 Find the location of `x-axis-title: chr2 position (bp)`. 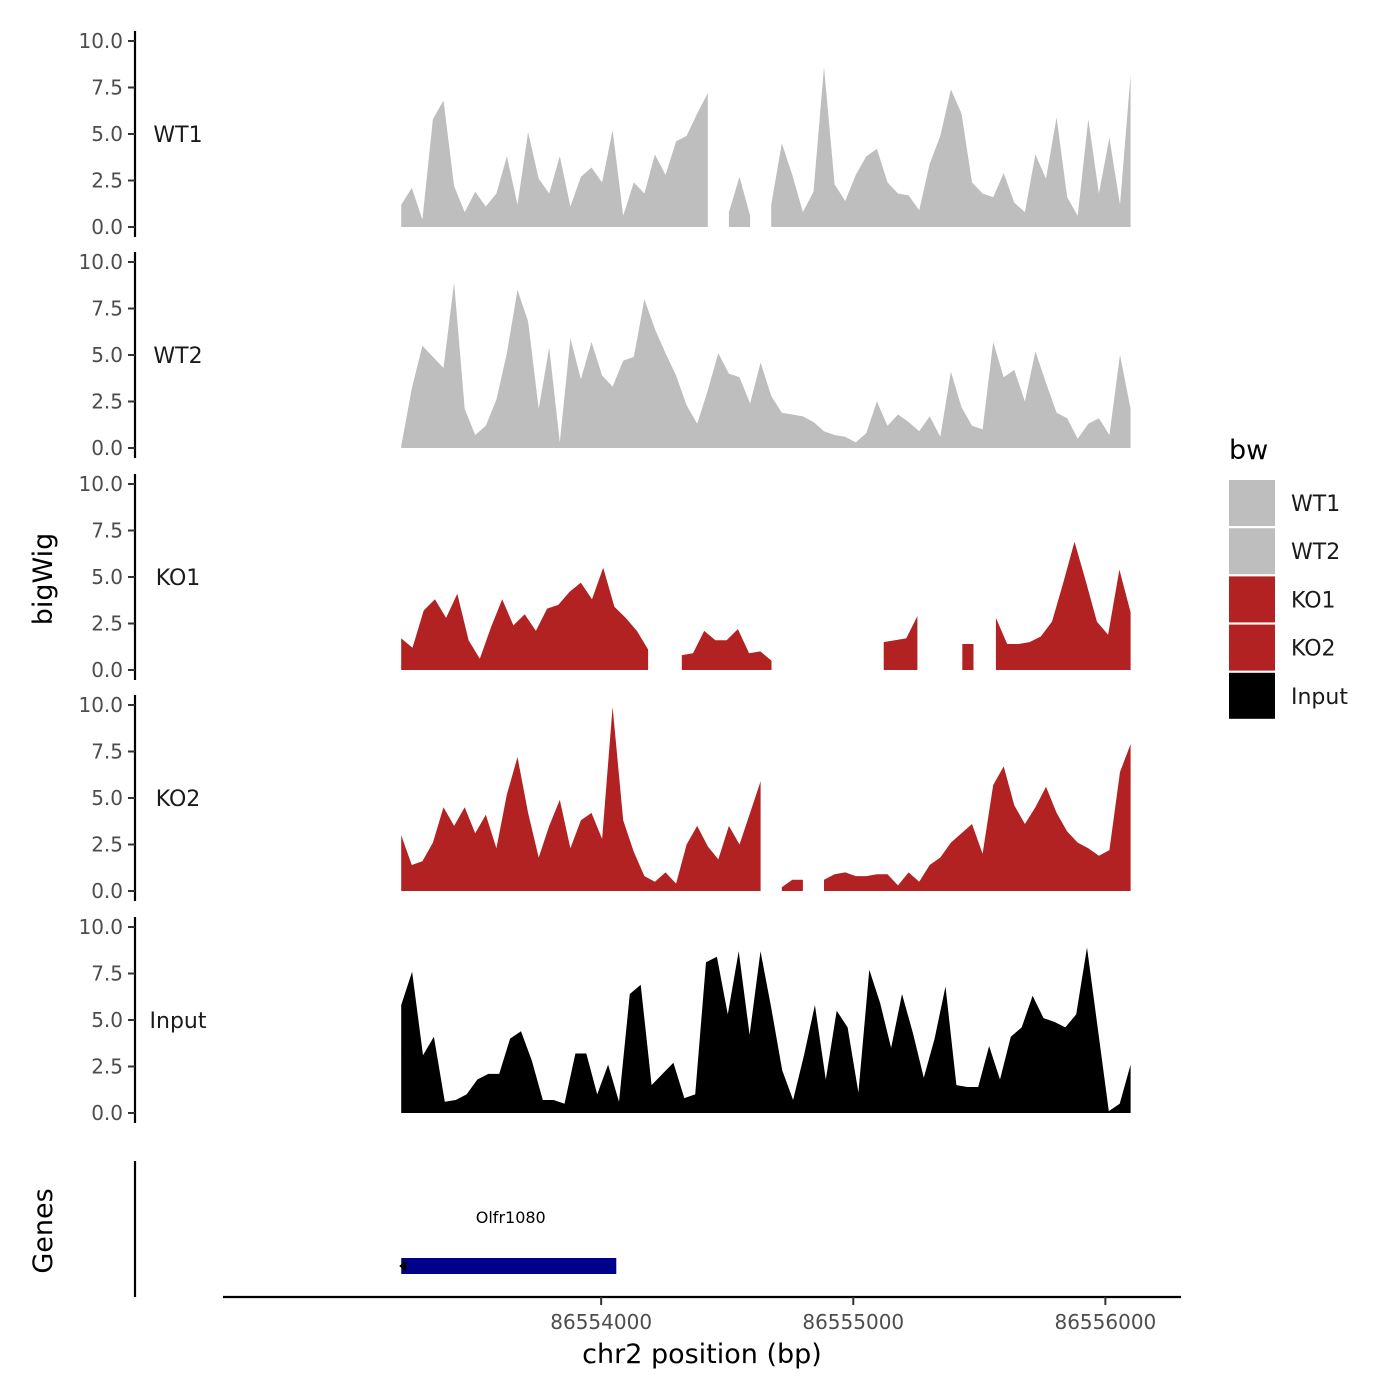

x-axis-title: chr2 position (bp) is located at coordinates (702, 1354).